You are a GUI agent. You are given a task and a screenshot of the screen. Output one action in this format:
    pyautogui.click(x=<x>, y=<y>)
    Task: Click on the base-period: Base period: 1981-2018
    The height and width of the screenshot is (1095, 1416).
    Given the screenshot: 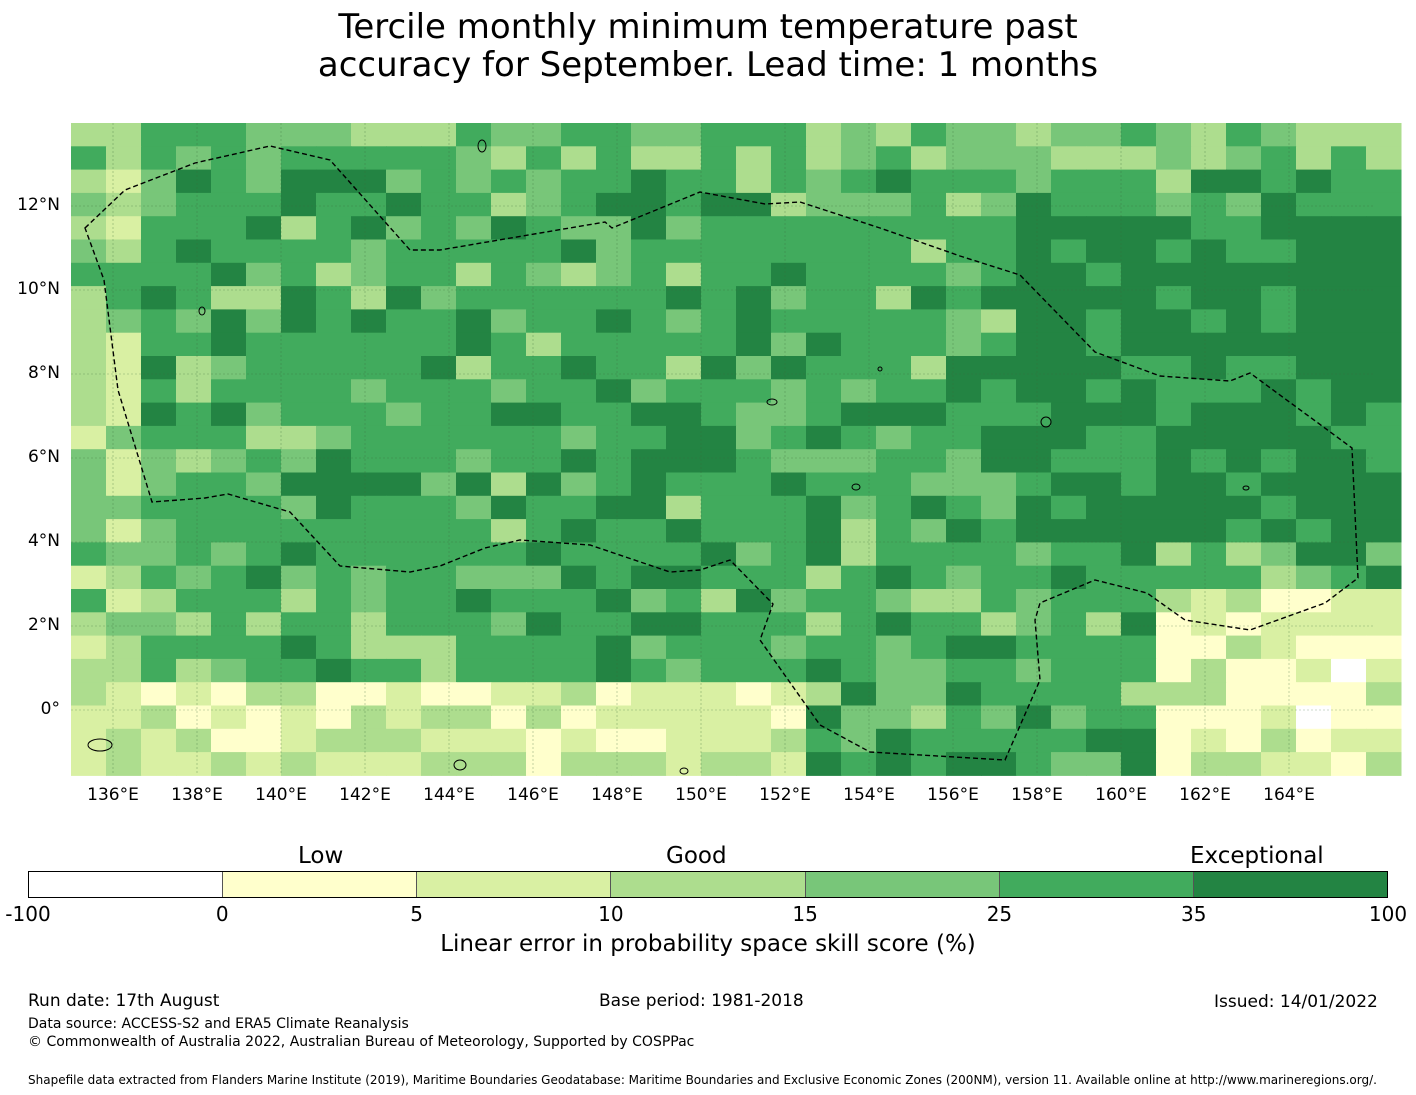 What is the action you would take?
    pyautogui.click(x=701, y=1001)
    